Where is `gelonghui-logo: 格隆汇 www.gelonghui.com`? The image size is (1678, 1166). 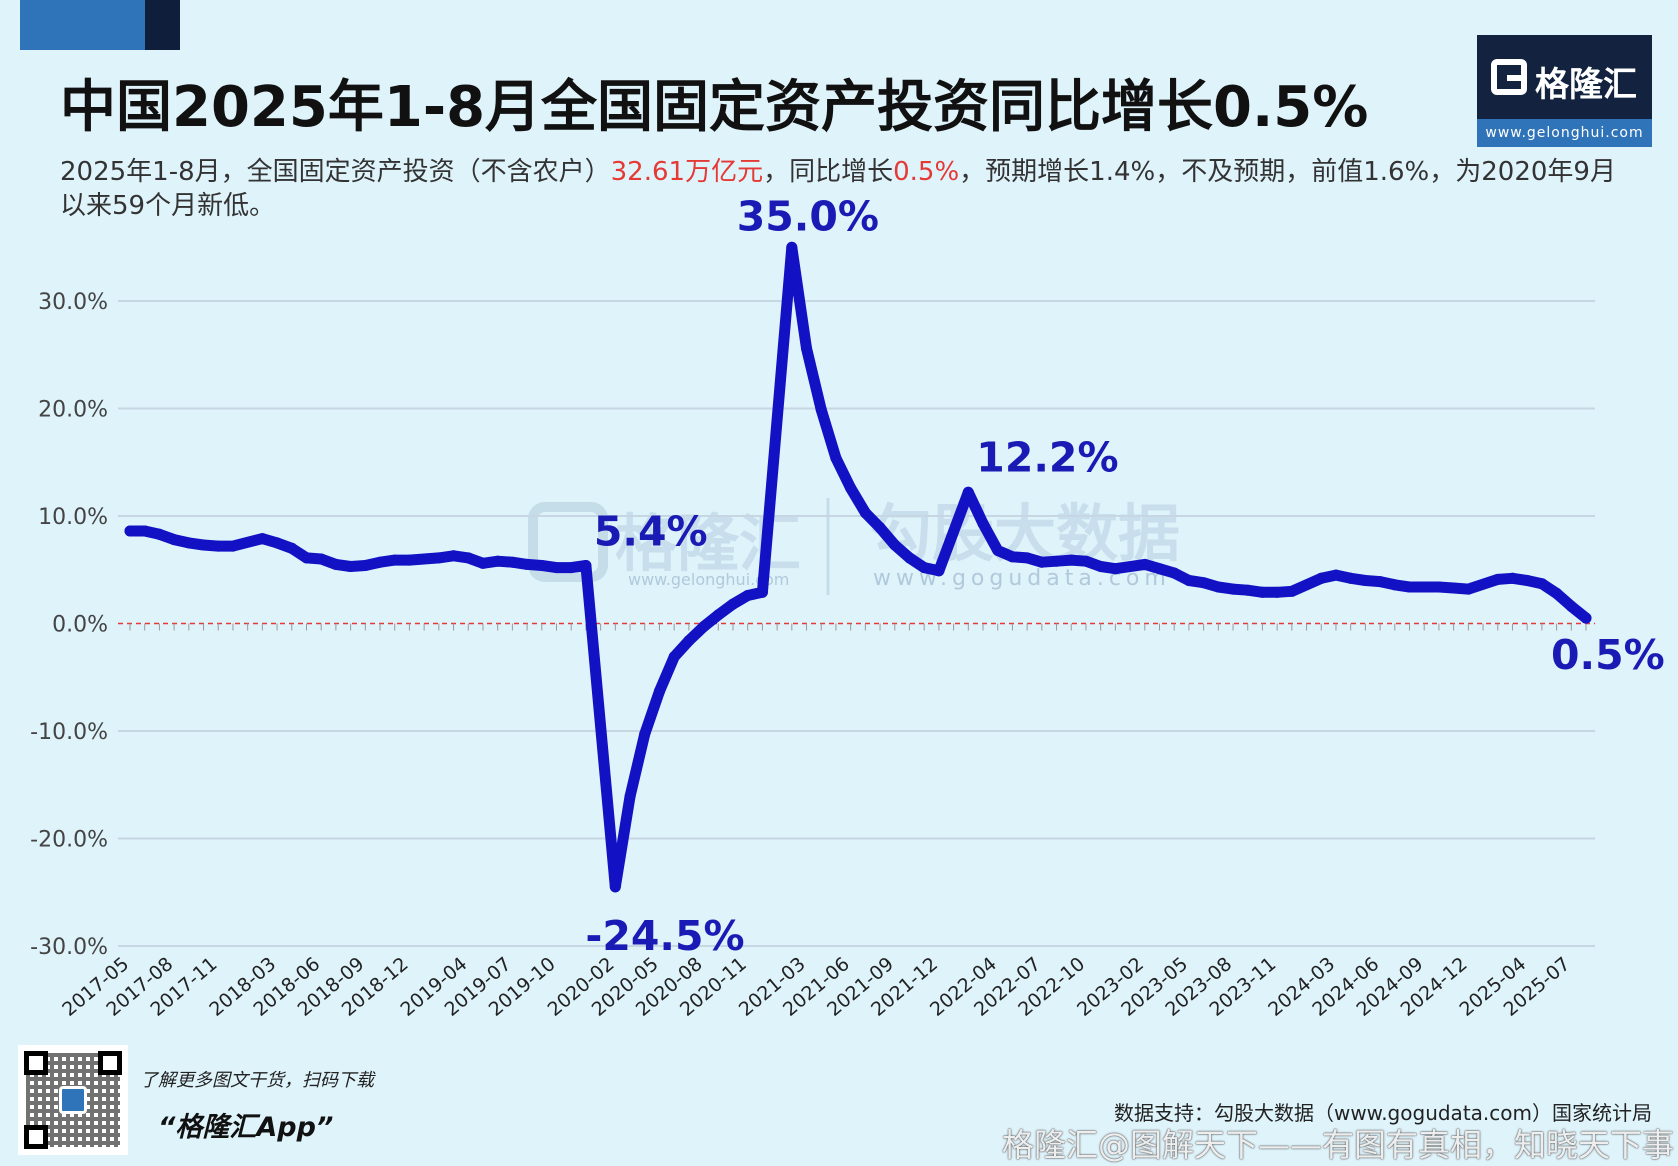
gelonghui-logo: 格隆汇 www.gelonghui.com is located at coordinates (1564, 91).